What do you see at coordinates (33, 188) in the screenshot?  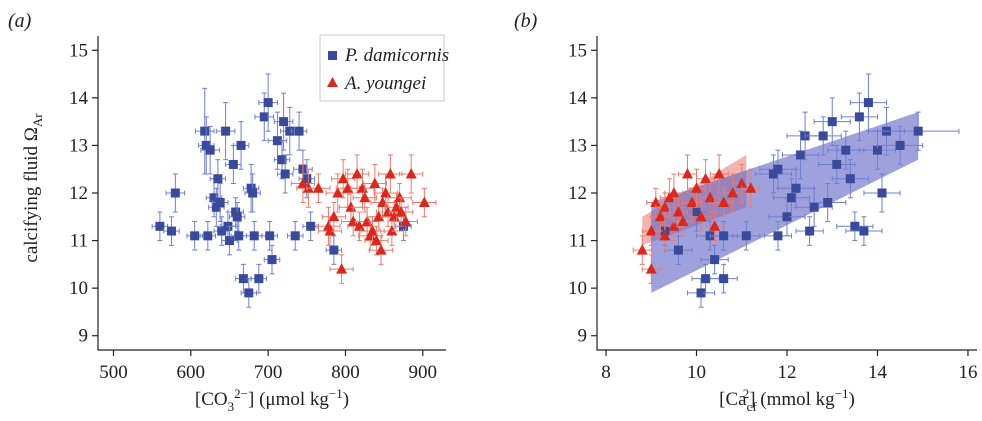 I see `panel-a-ylabel: calcifying fluid ΩAr` at bounding box center [33, 188].